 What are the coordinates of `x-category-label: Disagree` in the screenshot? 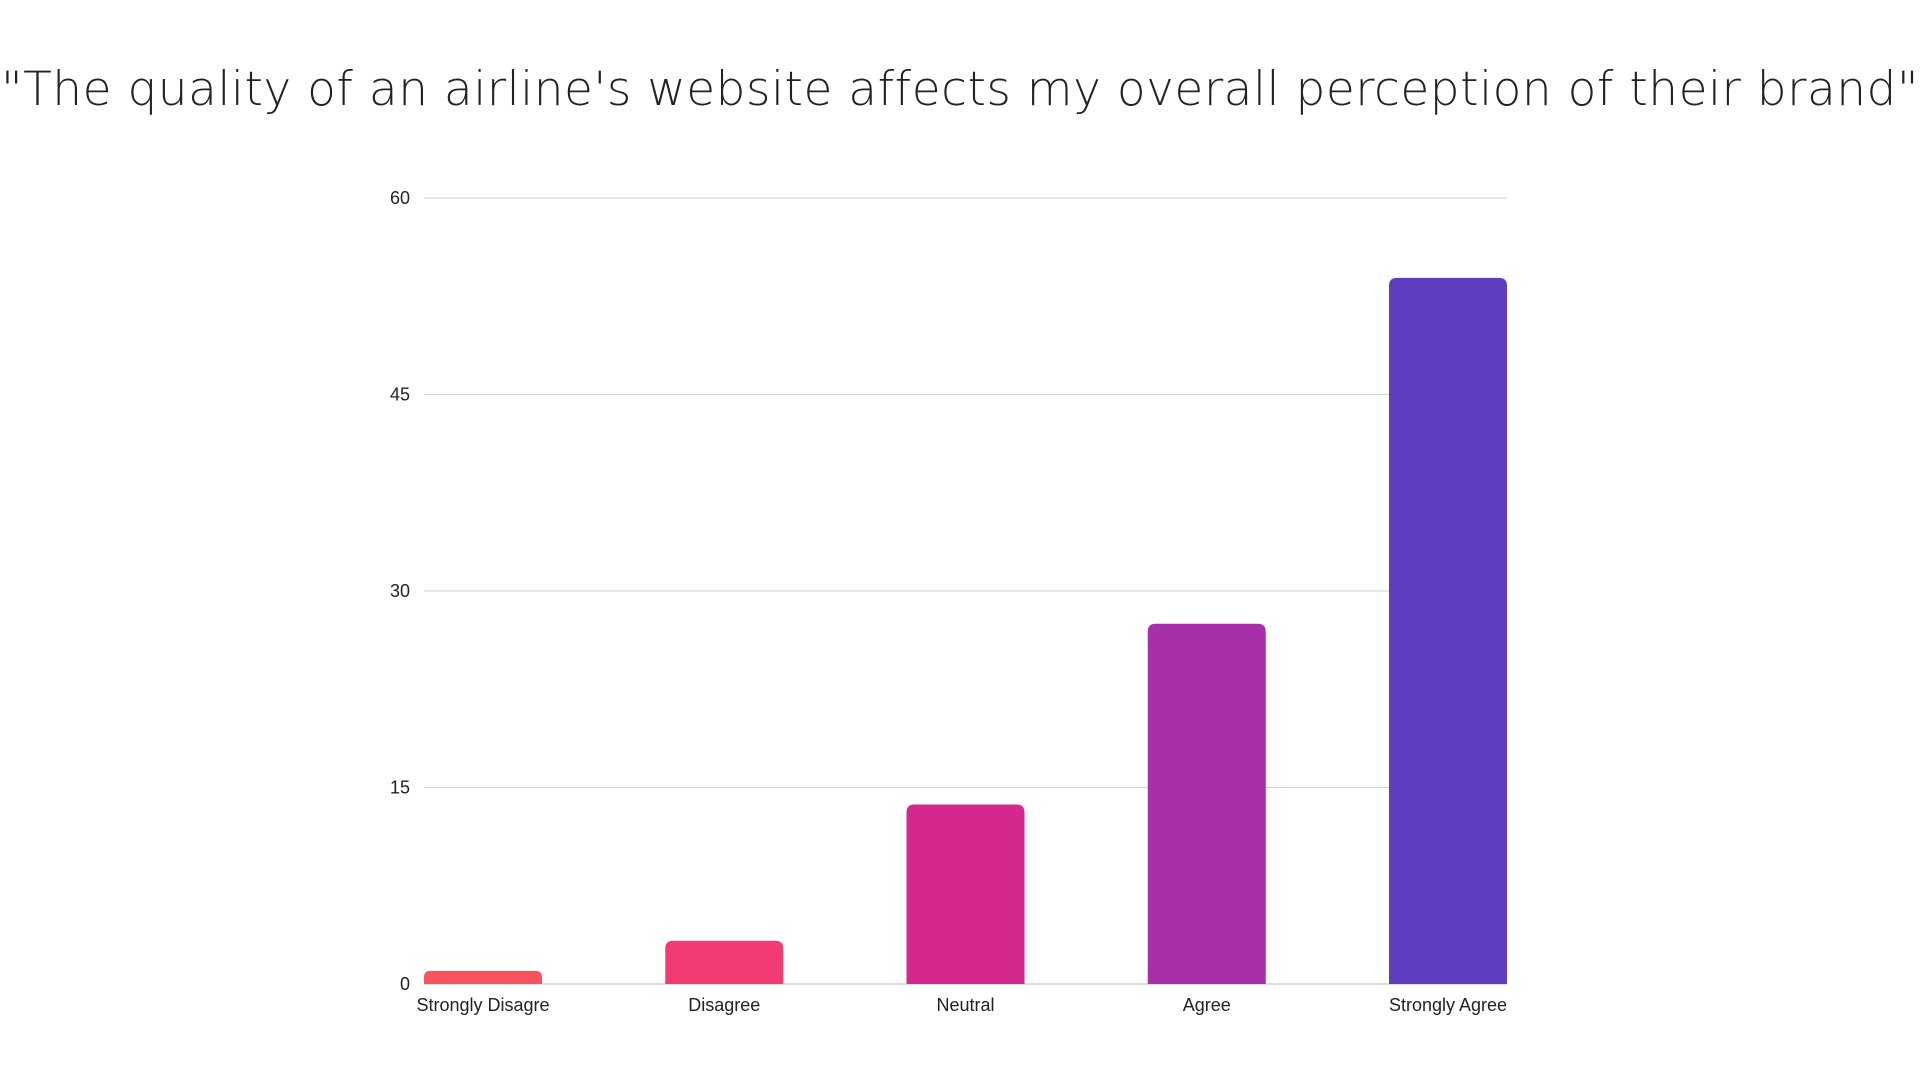 It's located at (724, 1005).